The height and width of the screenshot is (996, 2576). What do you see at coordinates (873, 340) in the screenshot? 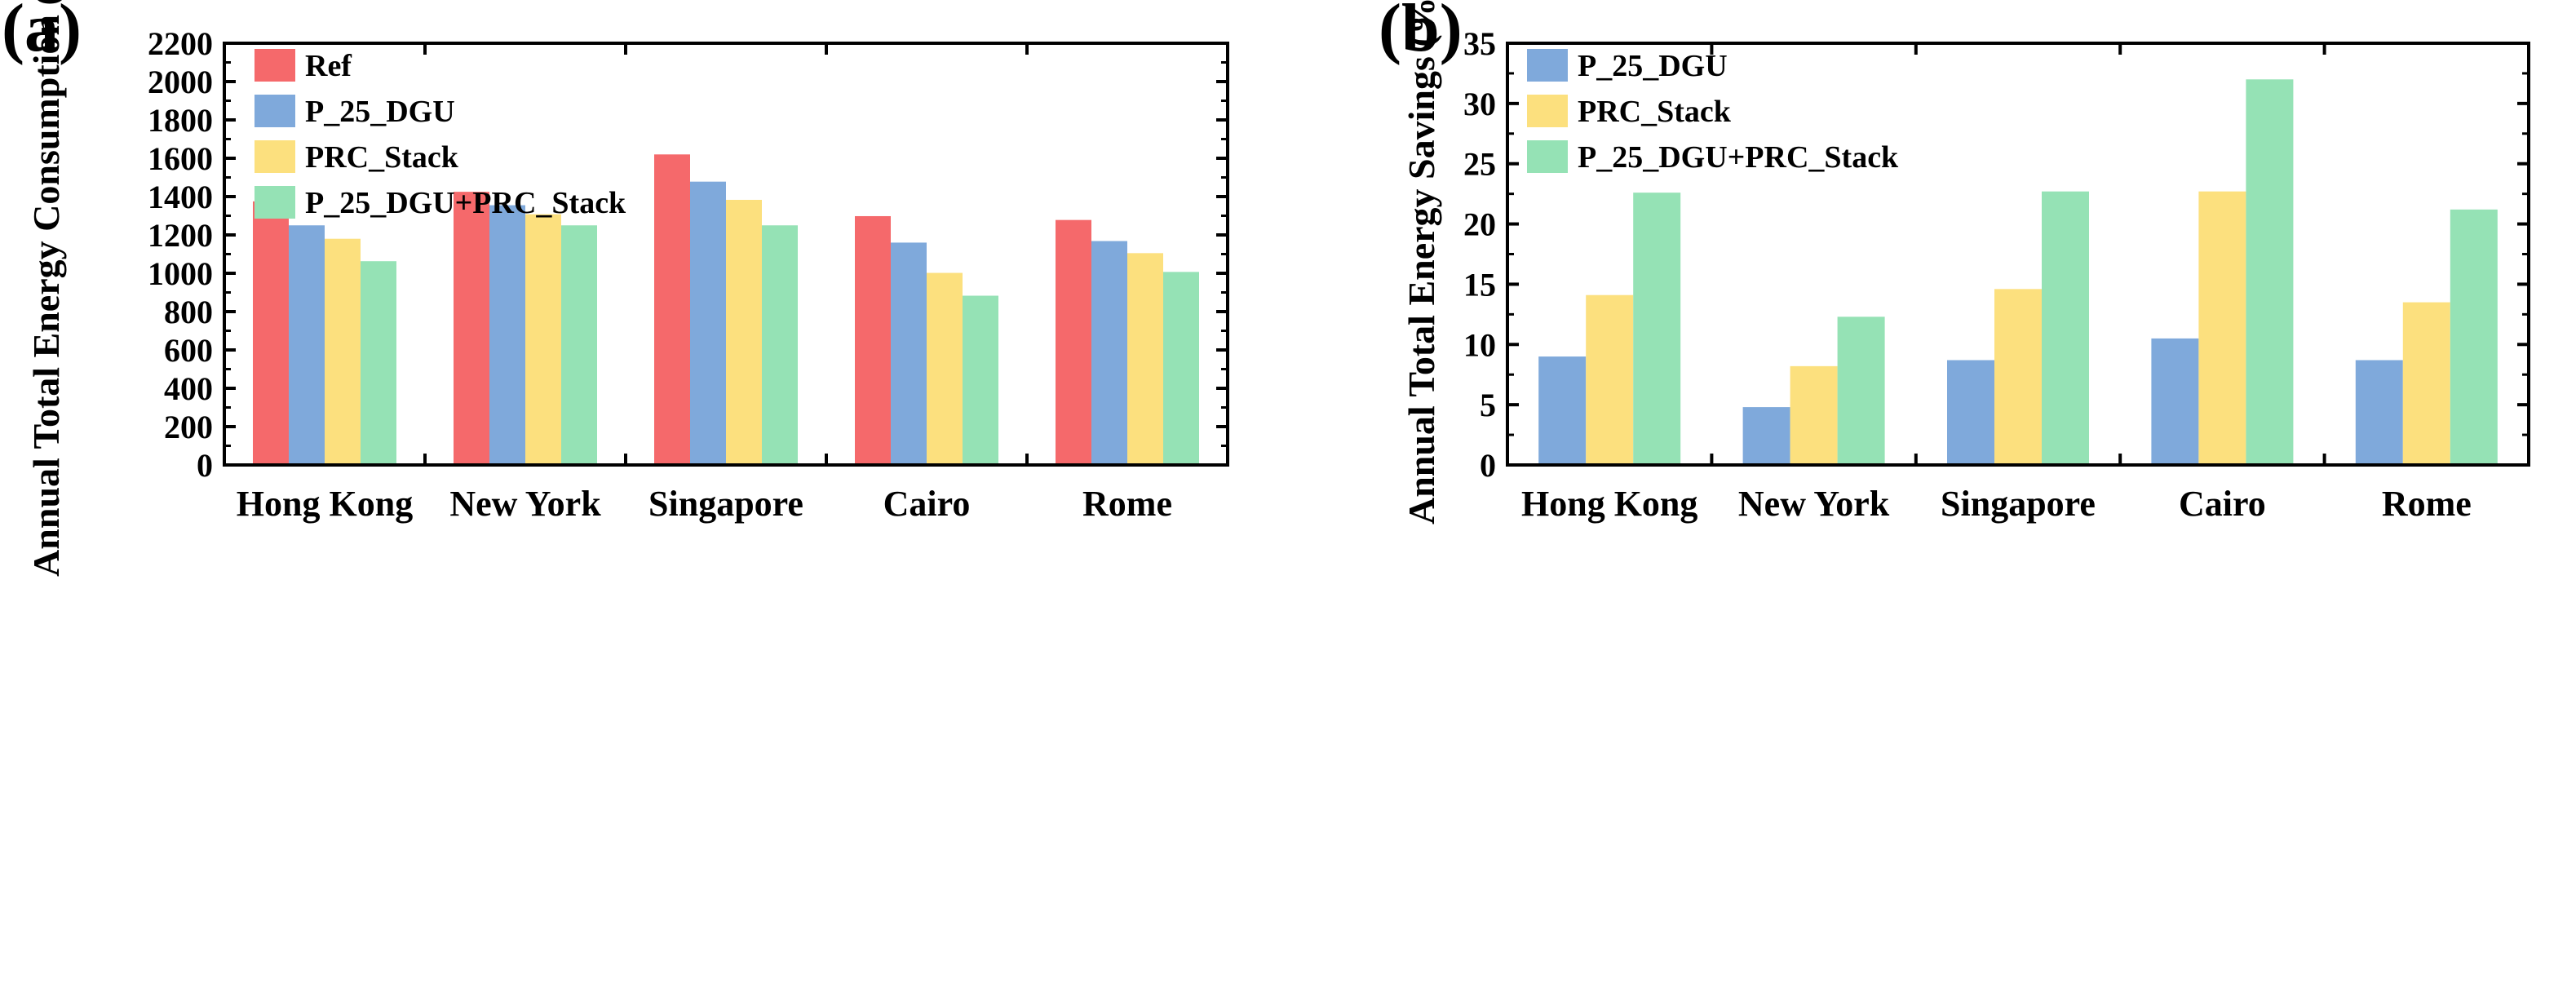
I see `bar-Ref-Cairo` at bounding box center [873, 340].